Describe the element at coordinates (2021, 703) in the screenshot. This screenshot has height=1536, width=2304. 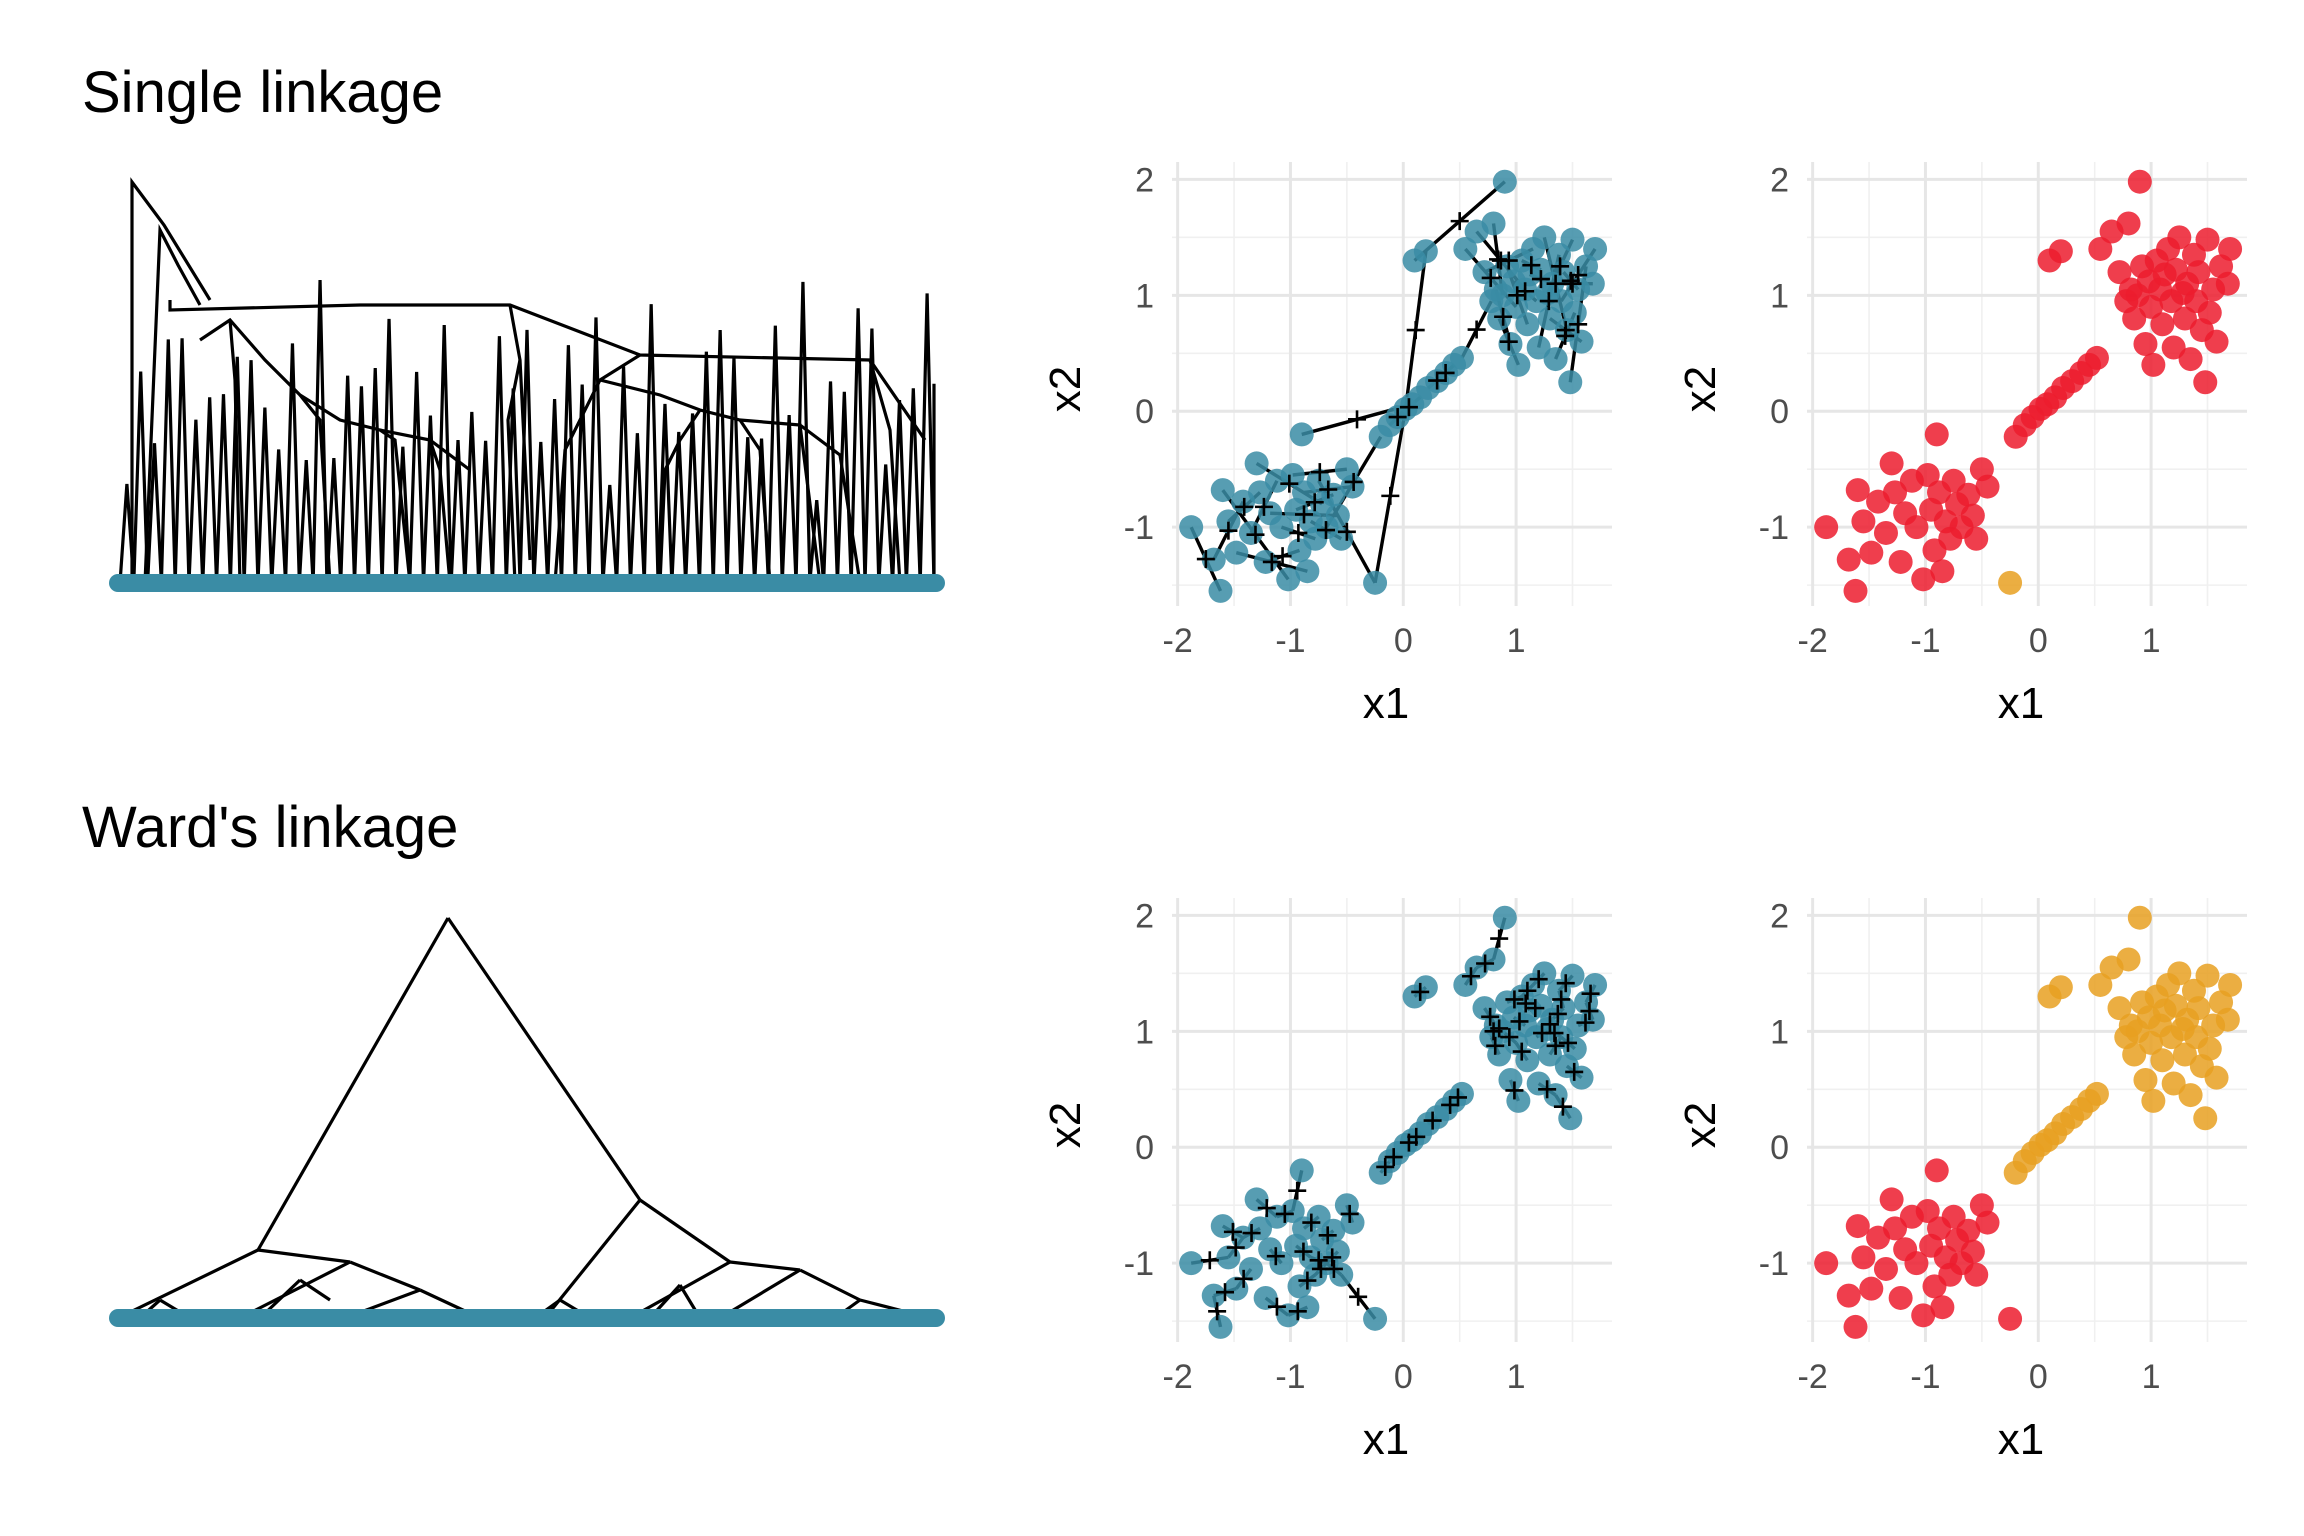
I see `x-axis-title: x1` at that location.